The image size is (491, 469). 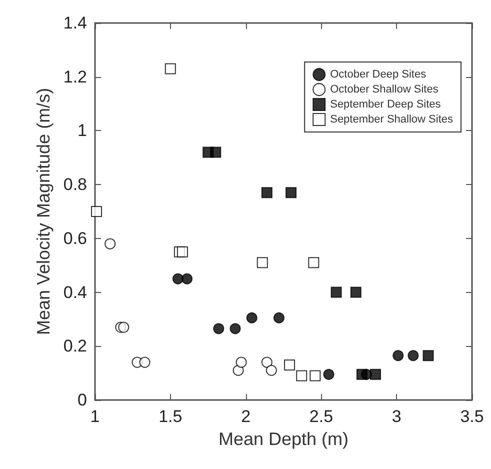 What do you see at coordinates (472, 416) in the screenshot?
I see `x-tick-label: 3.5` at bounding box center [472, 416].